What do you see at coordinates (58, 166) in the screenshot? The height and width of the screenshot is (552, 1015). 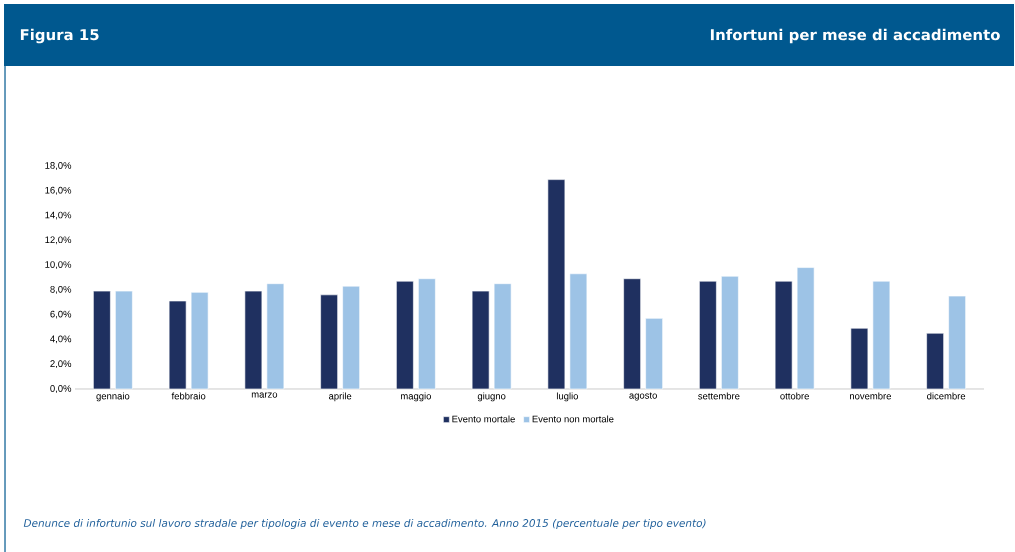 I see `y-tick-label: 18,0%` at bounding box center [58, 166].